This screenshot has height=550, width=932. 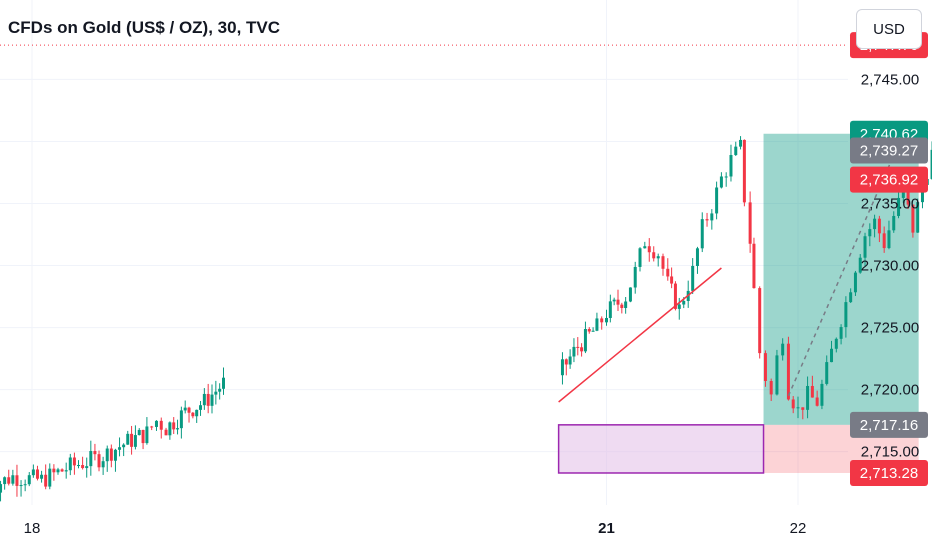 What do you see at coordinates (889, 29) in the screenshot?
I see `currency-button: USD` at bounding box center [889, 29].